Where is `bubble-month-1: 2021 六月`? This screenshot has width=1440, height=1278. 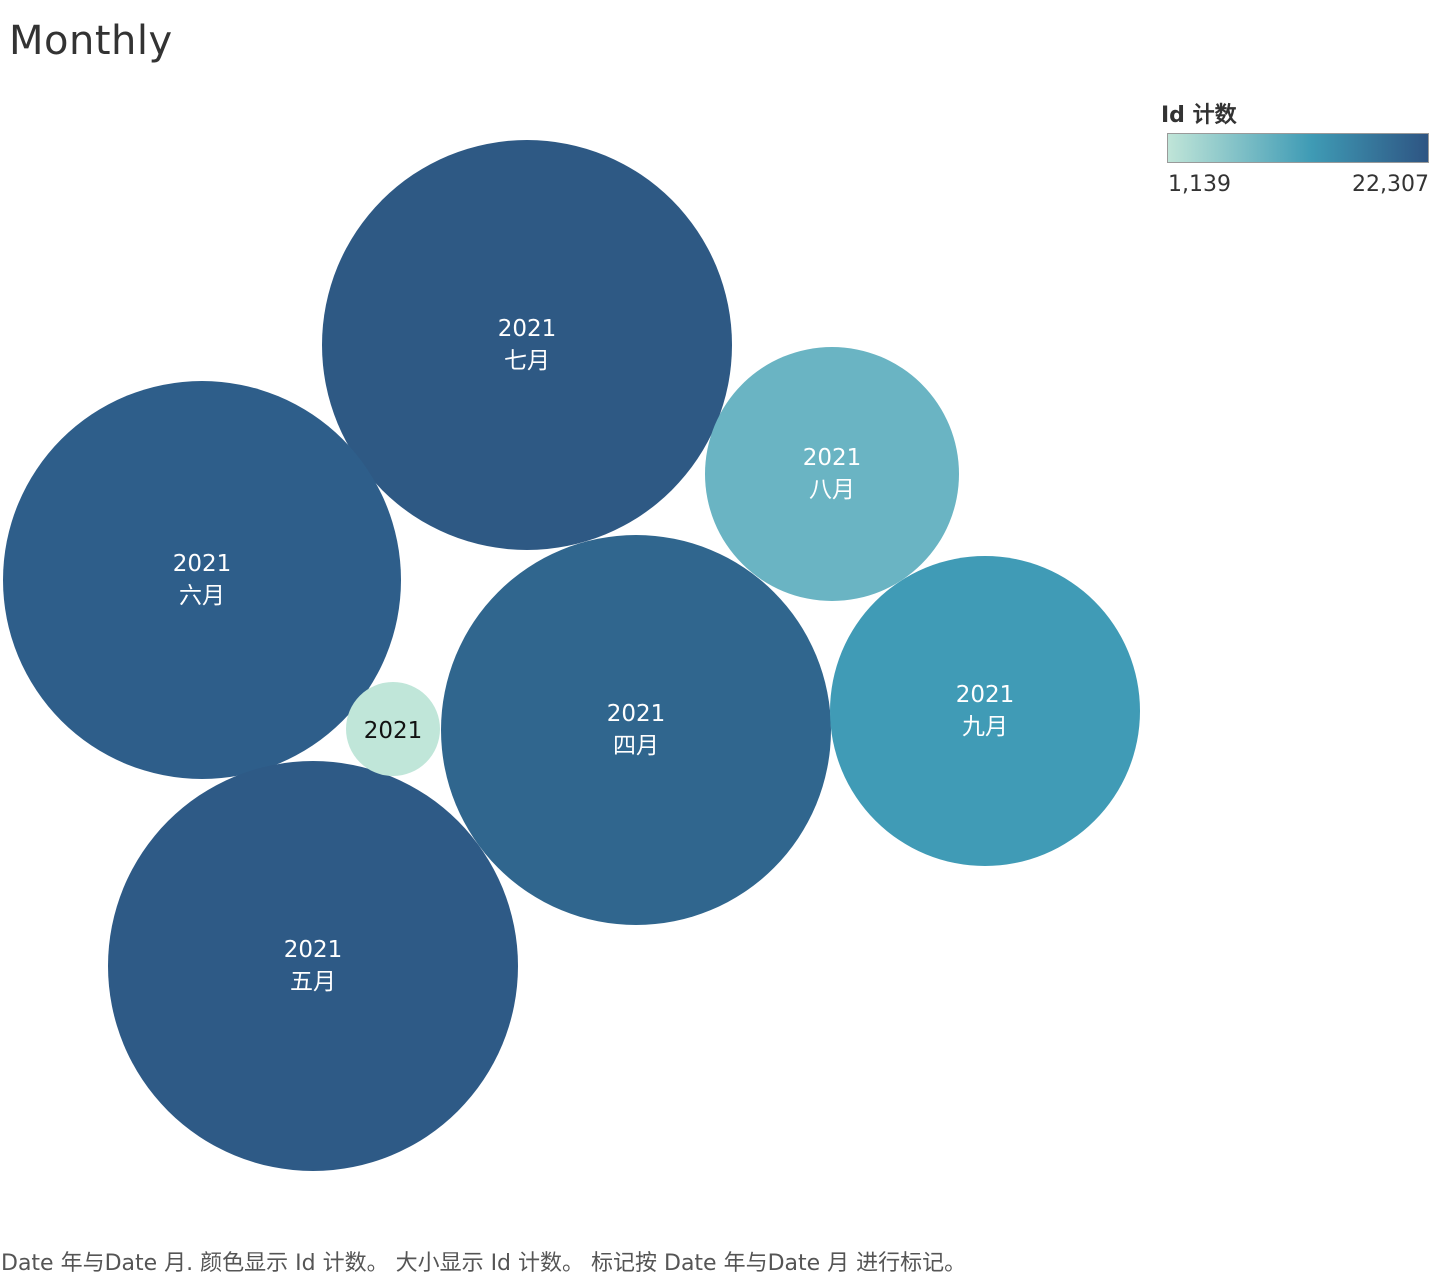
bubble-month-1: 2021 六月 is located at coordinates (202, 580).